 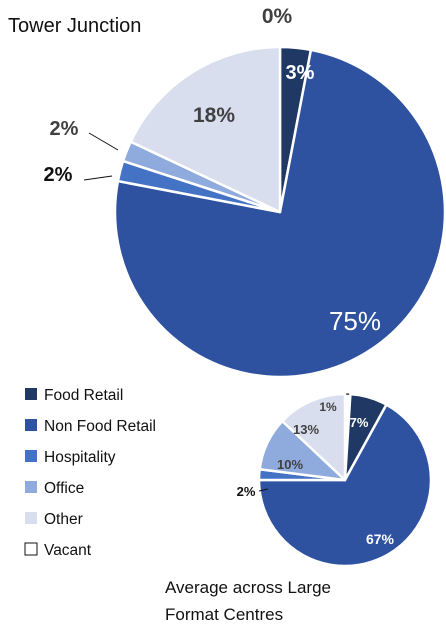 I want to click on legend-label-vacant: Vacant, so click(x=68, y=550).